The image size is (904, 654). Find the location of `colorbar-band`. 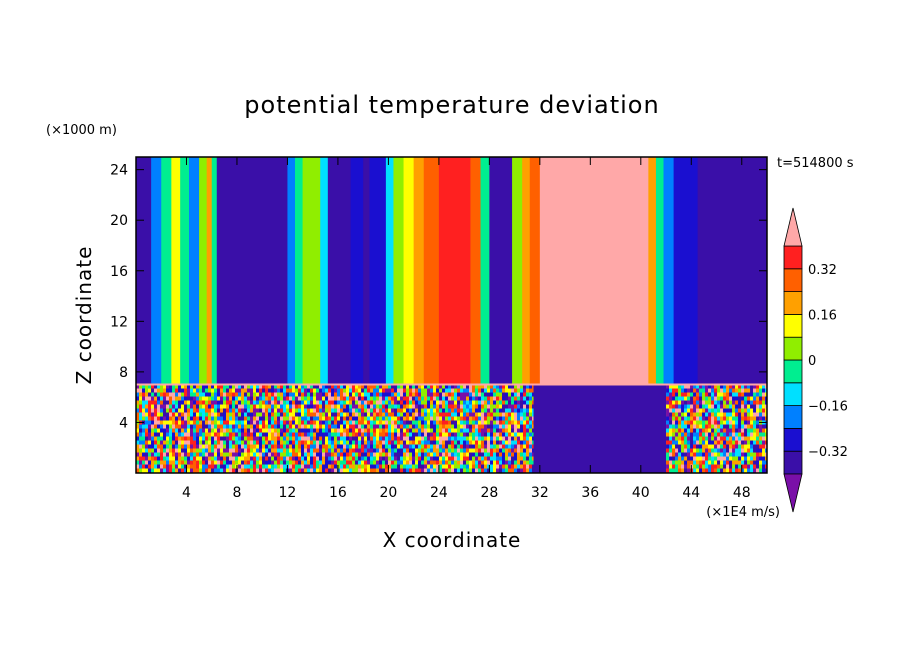

colorbar-band is located at coordinates (793, 325).